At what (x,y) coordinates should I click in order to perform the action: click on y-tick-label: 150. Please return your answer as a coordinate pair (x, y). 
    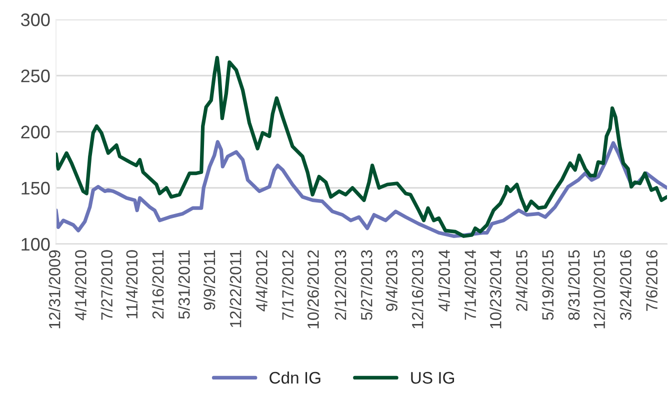
    Looking at the image, I should click on (36, 188).